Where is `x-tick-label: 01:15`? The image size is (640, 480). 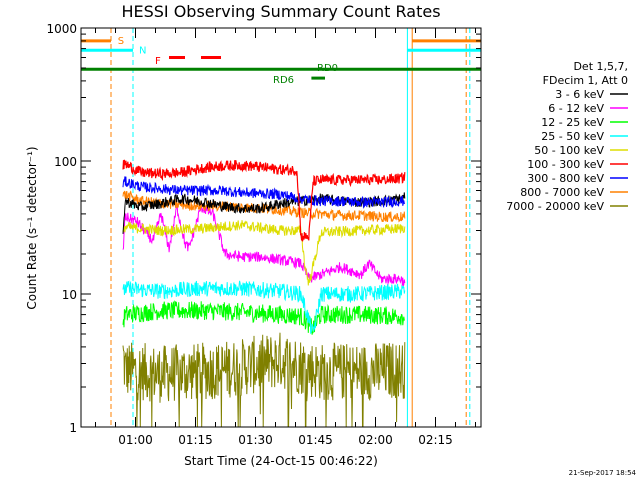 x-tick-label: 01:15 is located at coordinates (195, 440).